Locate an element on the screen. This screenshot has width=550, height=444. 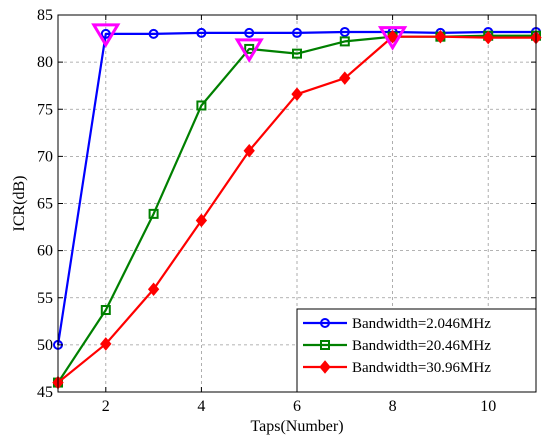
annotation-layer is located at coordinates (249, 43).